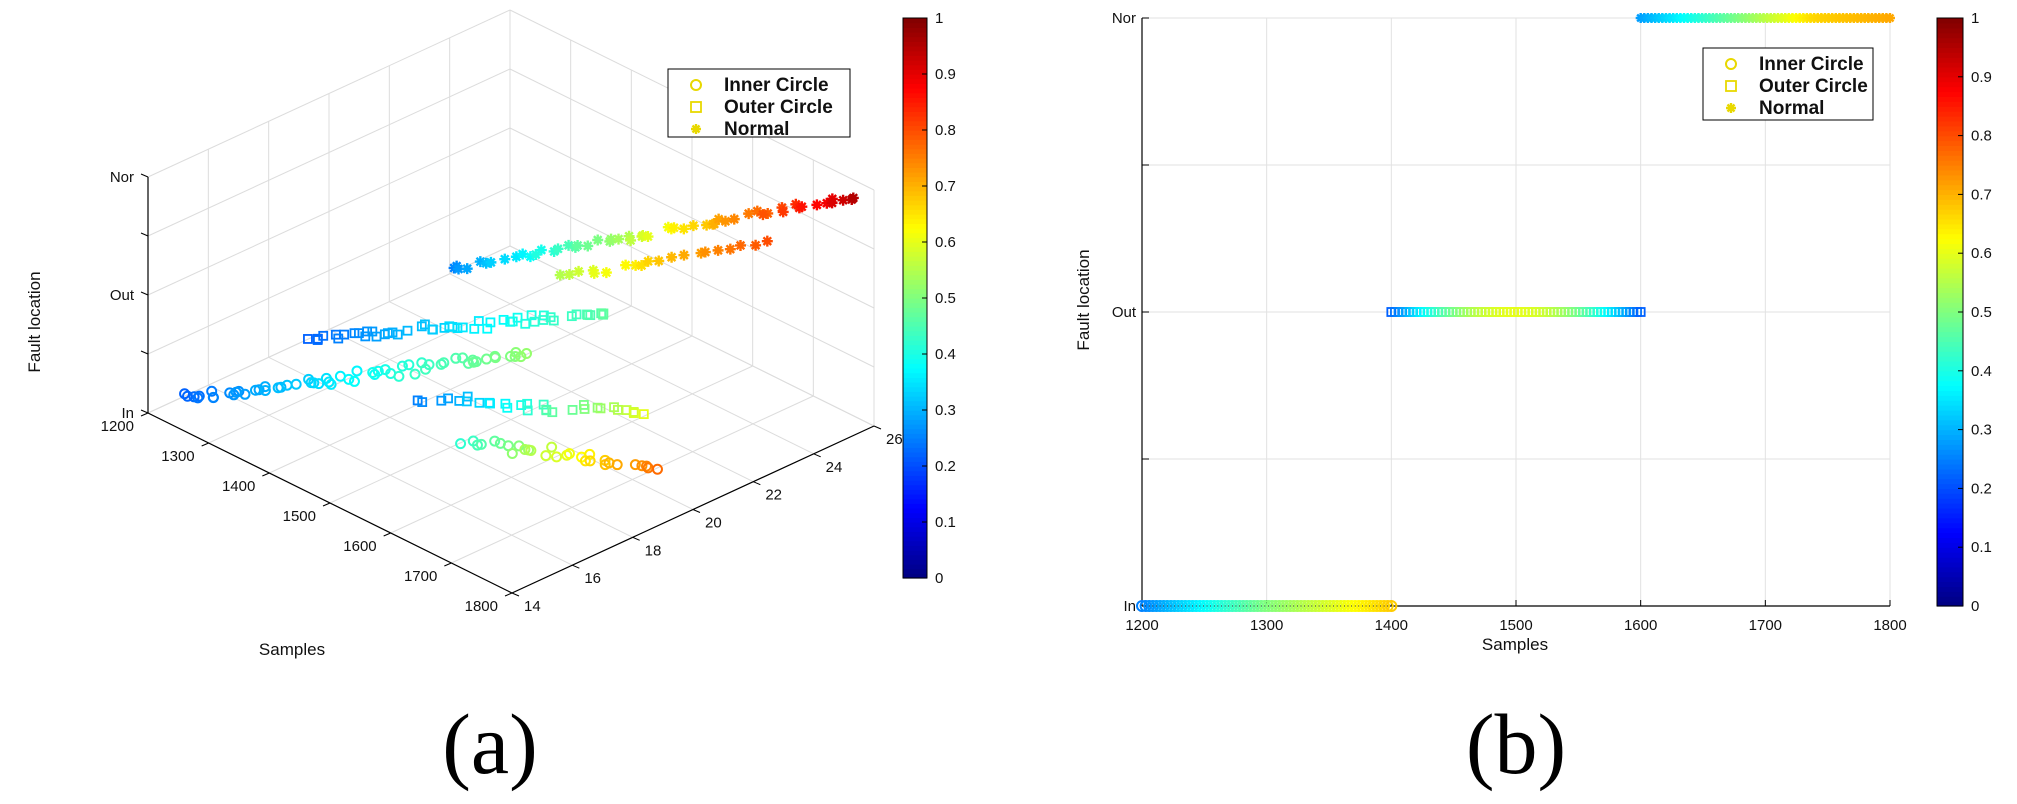 The image size is (2017, 804). What do you see at coordinates (1124, 312) in the screenshot?
I see `y-tick-label: Out` at bounding box center [1124, 312].